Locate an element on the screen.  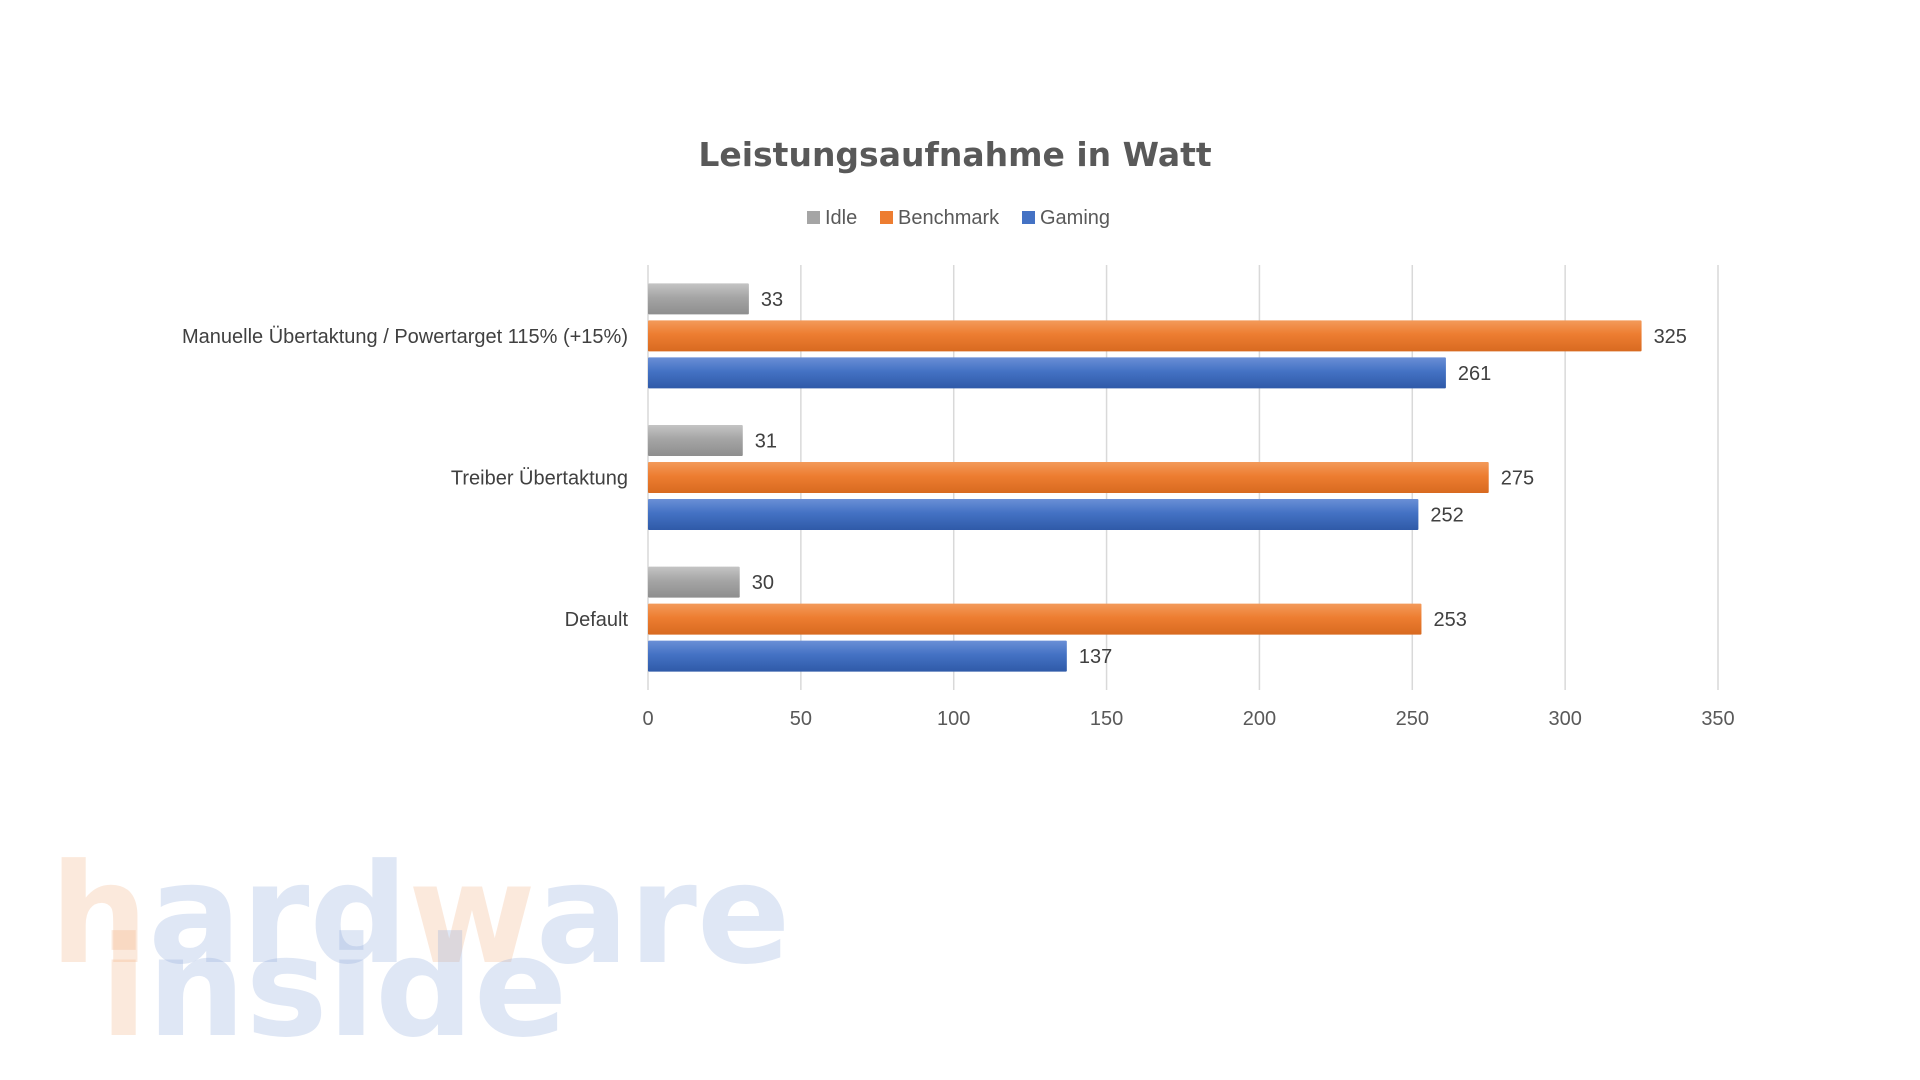
data-label-idle: 30 is located at coordinates (763, 583).